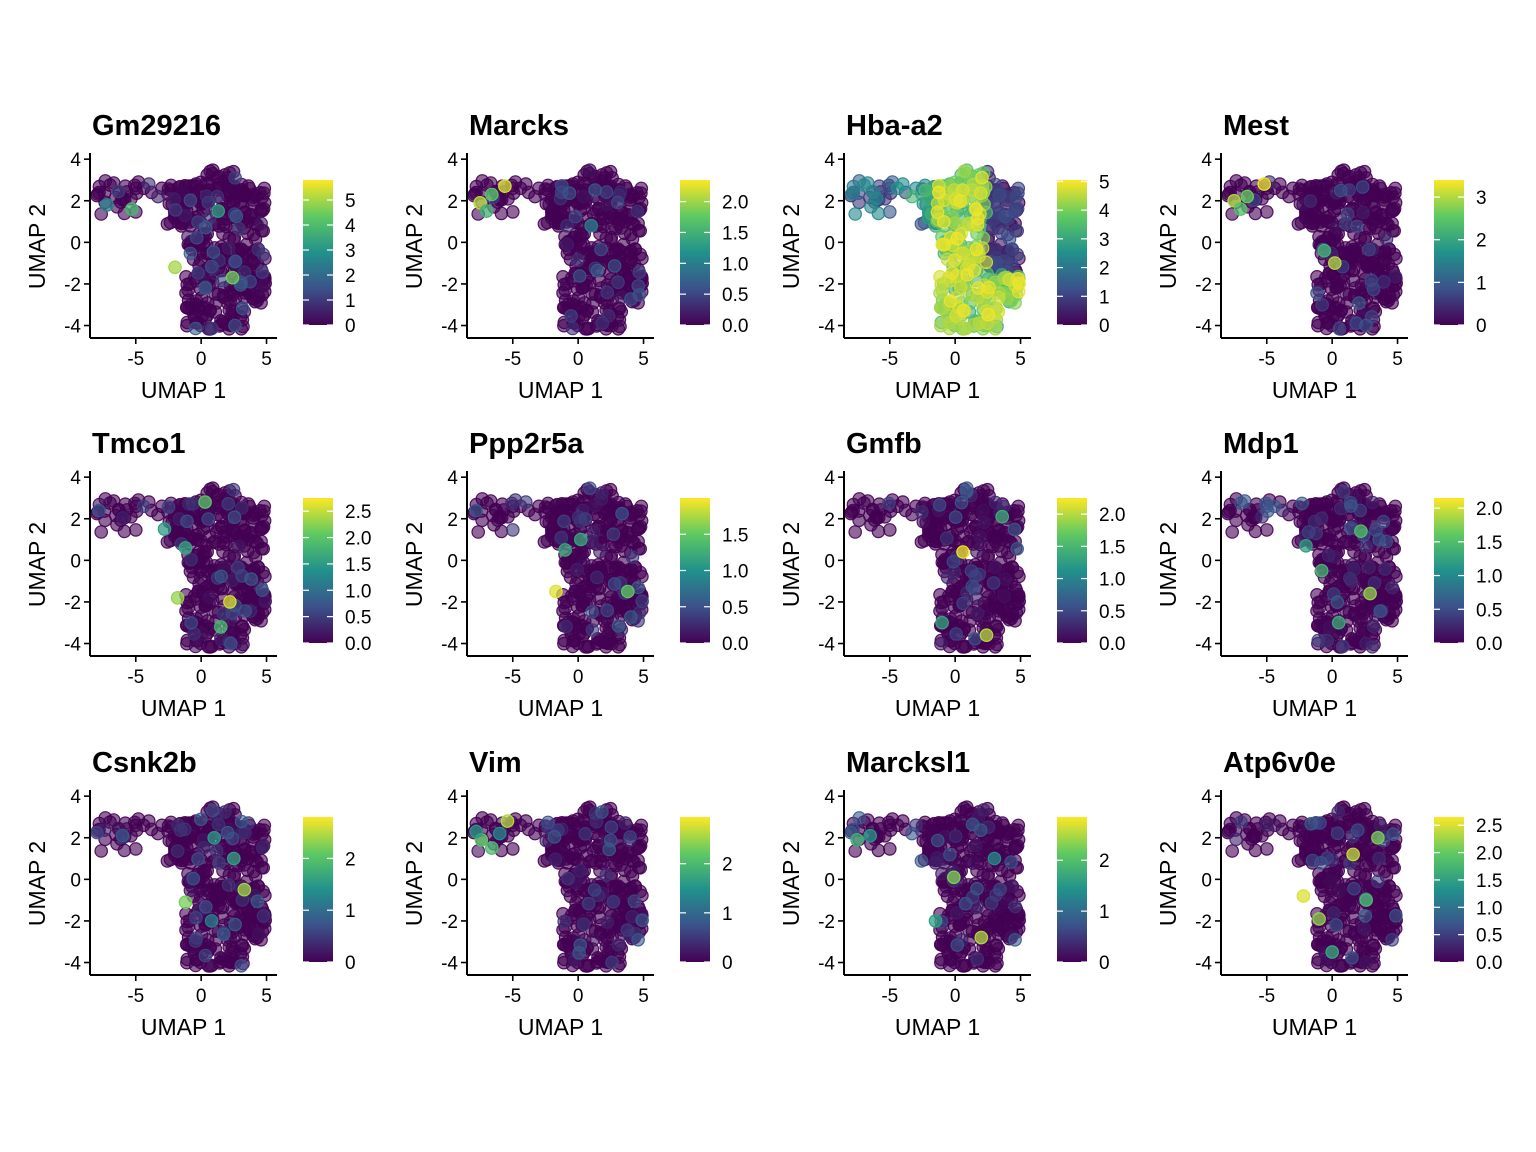 This screenshot has height=1152, width=1536. Describe the element at coordinates (1206, 243) in the screenshot. I see `y-tick-label: 0` at that location.